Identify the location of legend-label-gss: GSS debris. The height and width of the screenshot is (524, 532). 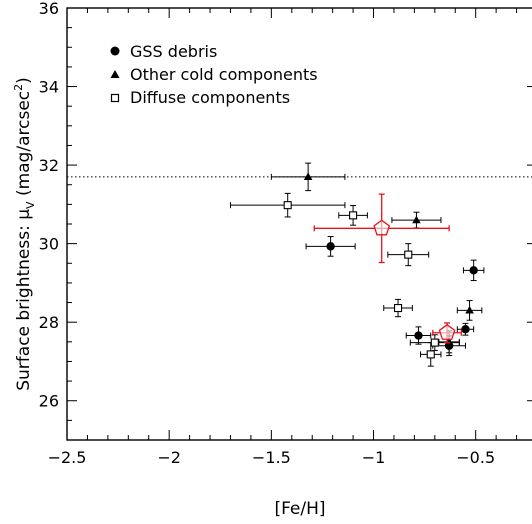
(173, 51).